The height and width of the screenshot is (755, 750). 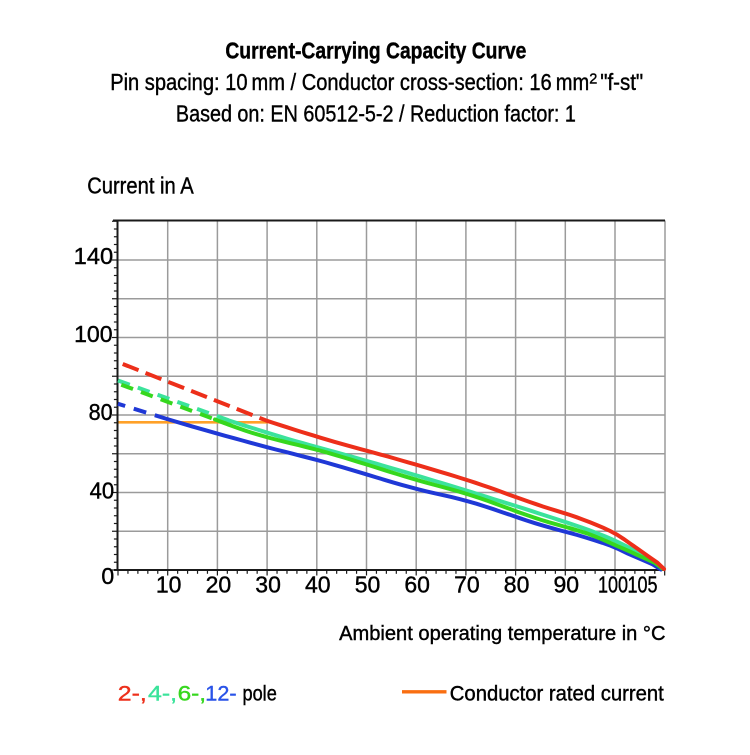 What do you see at coordinates (621, 82) in the screenshot?
I see `svg-text: "f-st"` at bounding box center [621, 82].